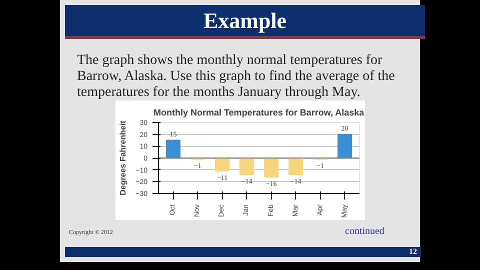  What do you see at coordinates (236, 77) in the screenshot?
I see `text: The graph shows the monthly normal temperatures for Barrow, Alaska. Use this graph to find the average of the temperatures for the months January through May.` at bounding box center [236, 77].